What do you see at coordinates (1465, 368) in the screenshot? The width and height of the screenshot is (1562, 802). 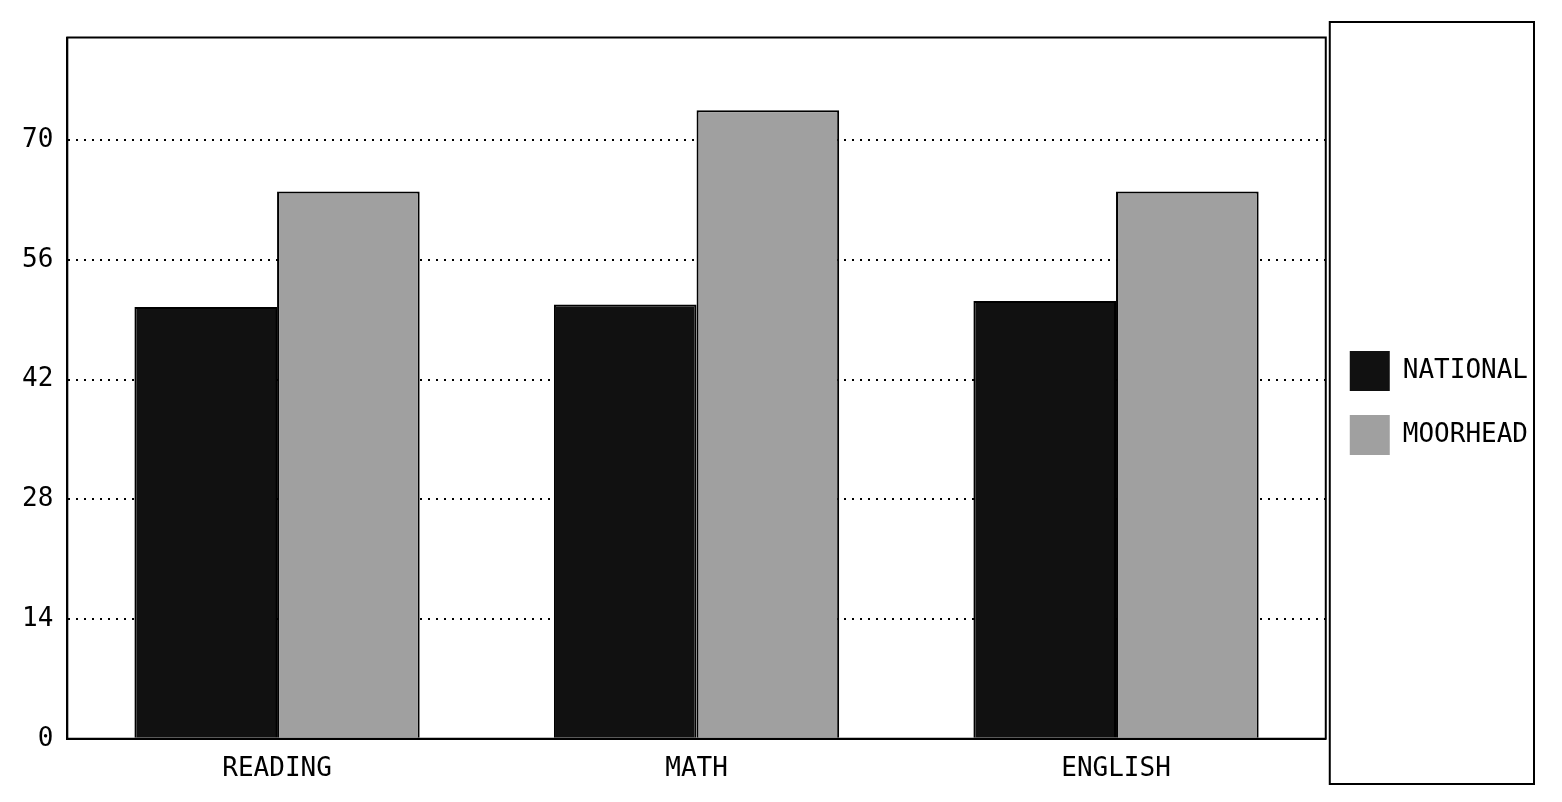 I see `legend-label: NATIONAL` at bounding box center [1465, 368].